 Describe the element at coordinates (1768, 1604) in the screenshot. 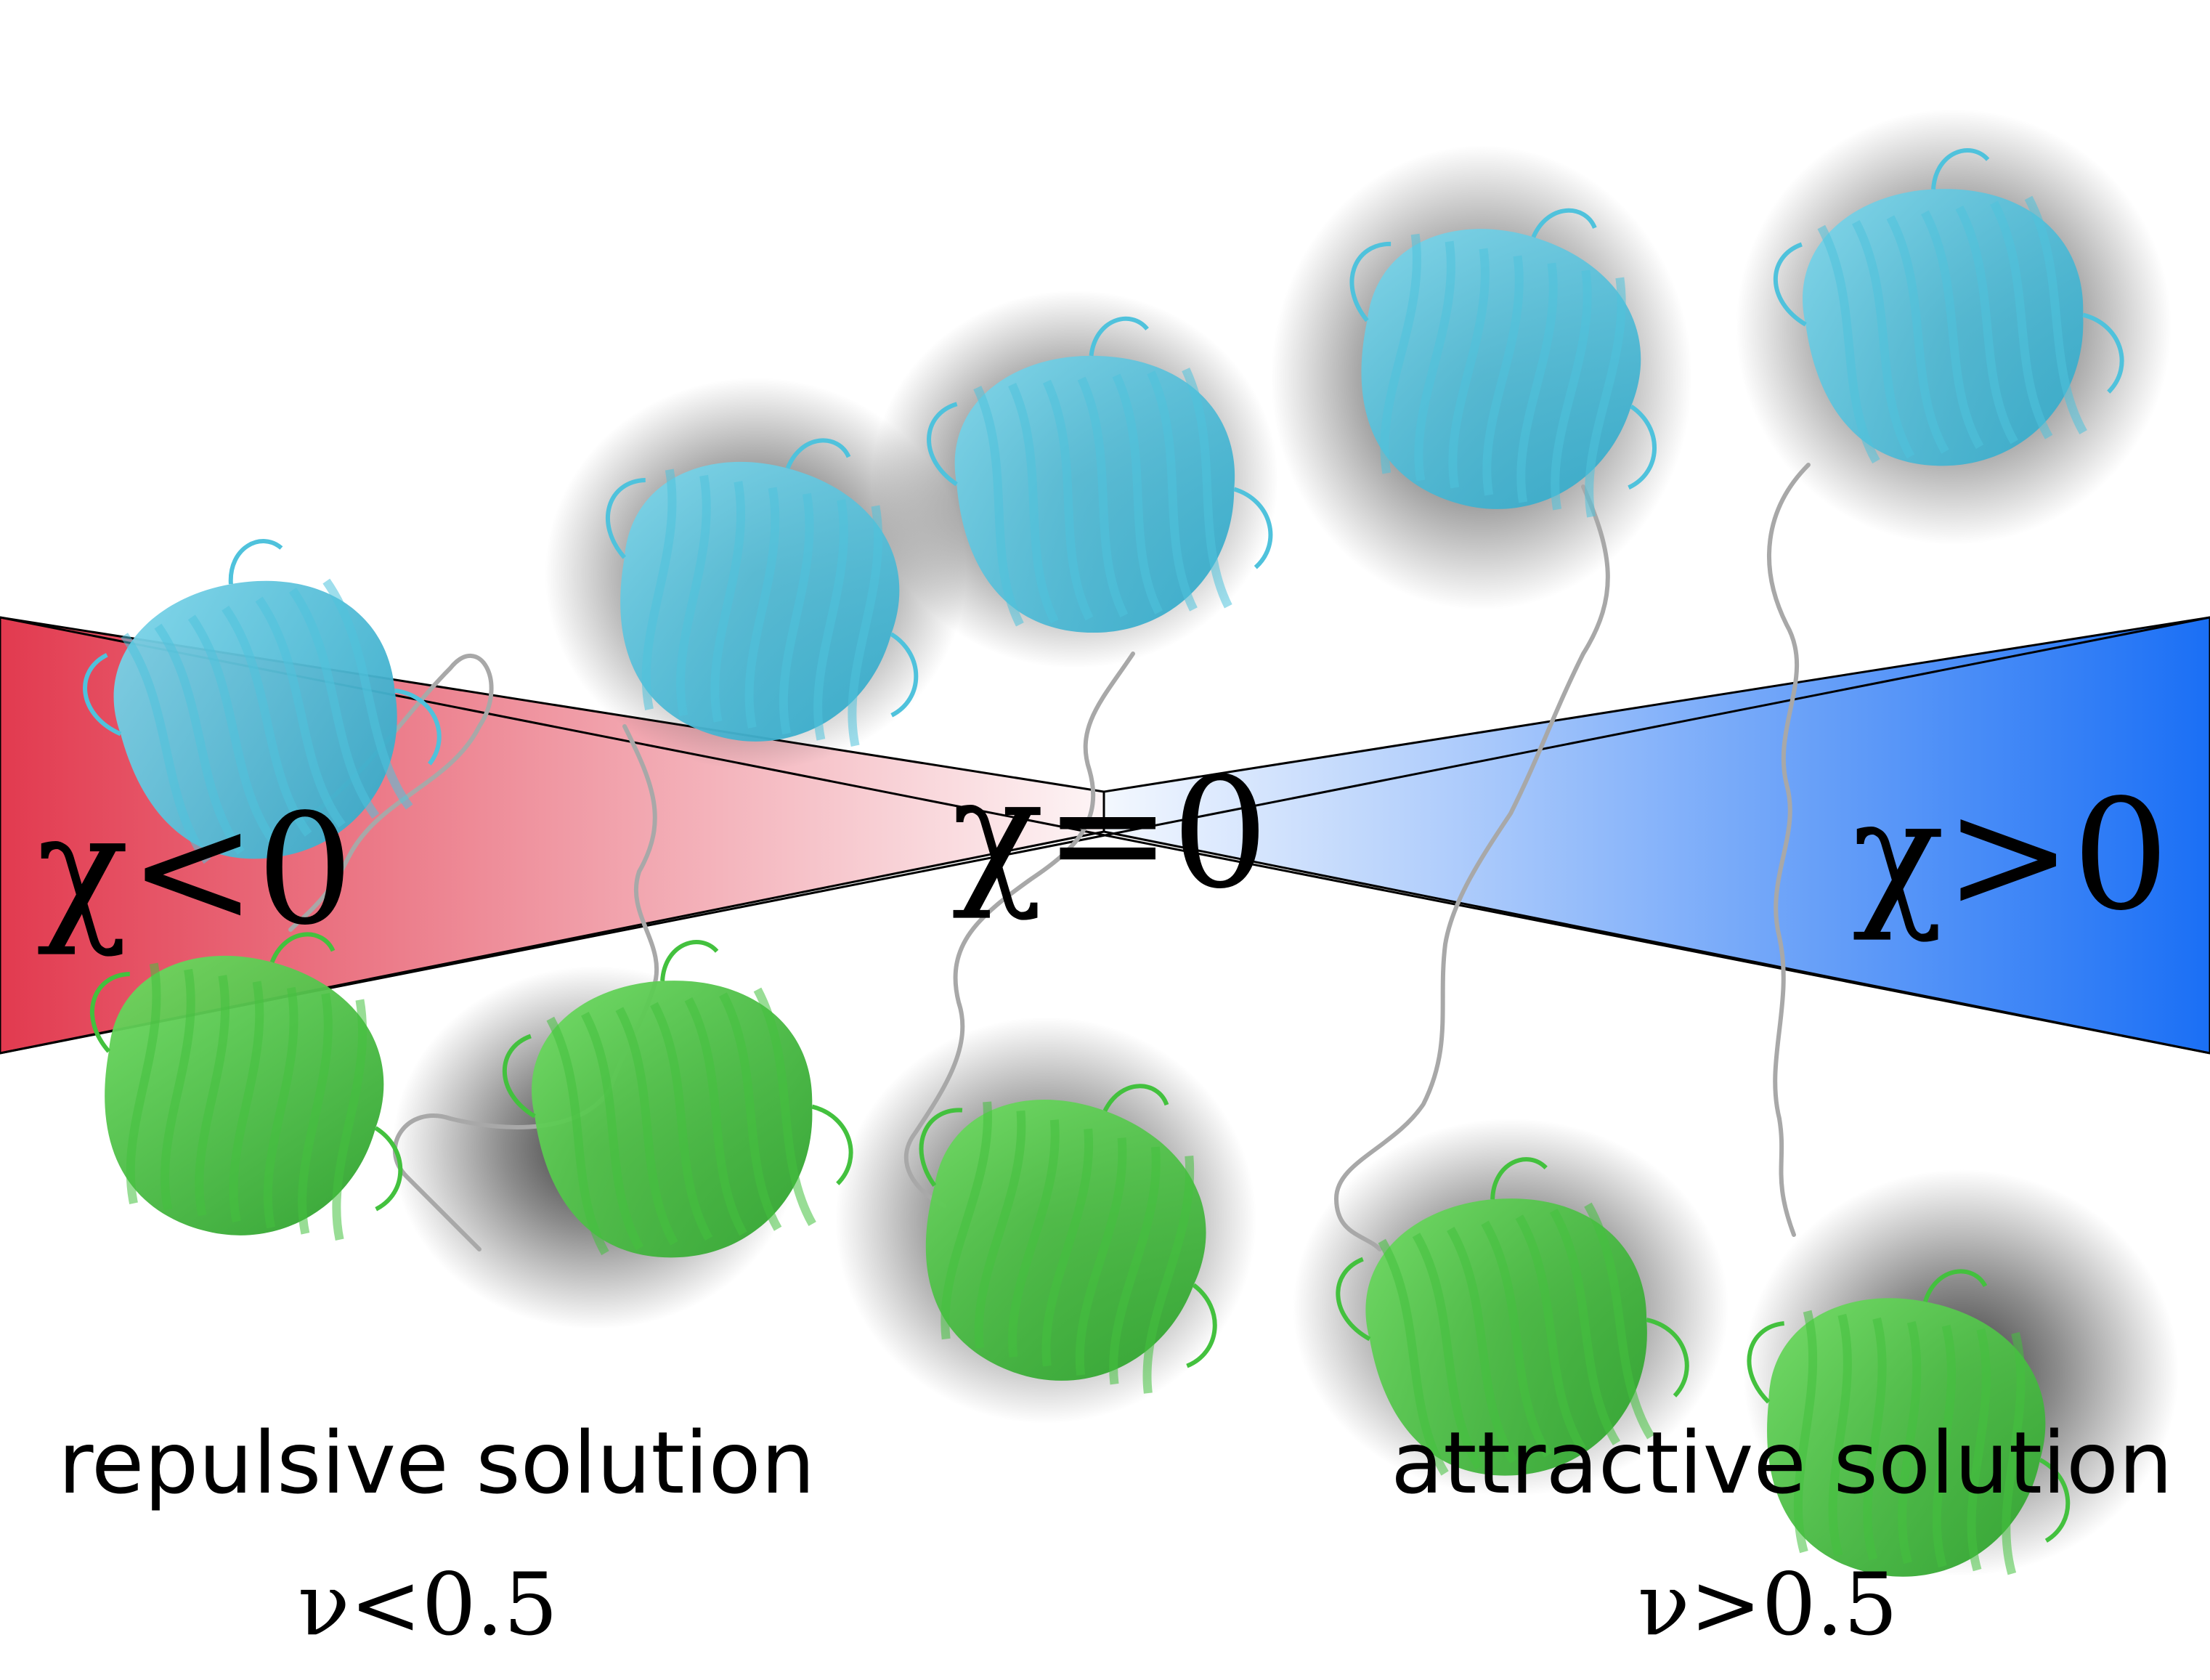

I see `nu-high-label: ν>0.5` at that location.